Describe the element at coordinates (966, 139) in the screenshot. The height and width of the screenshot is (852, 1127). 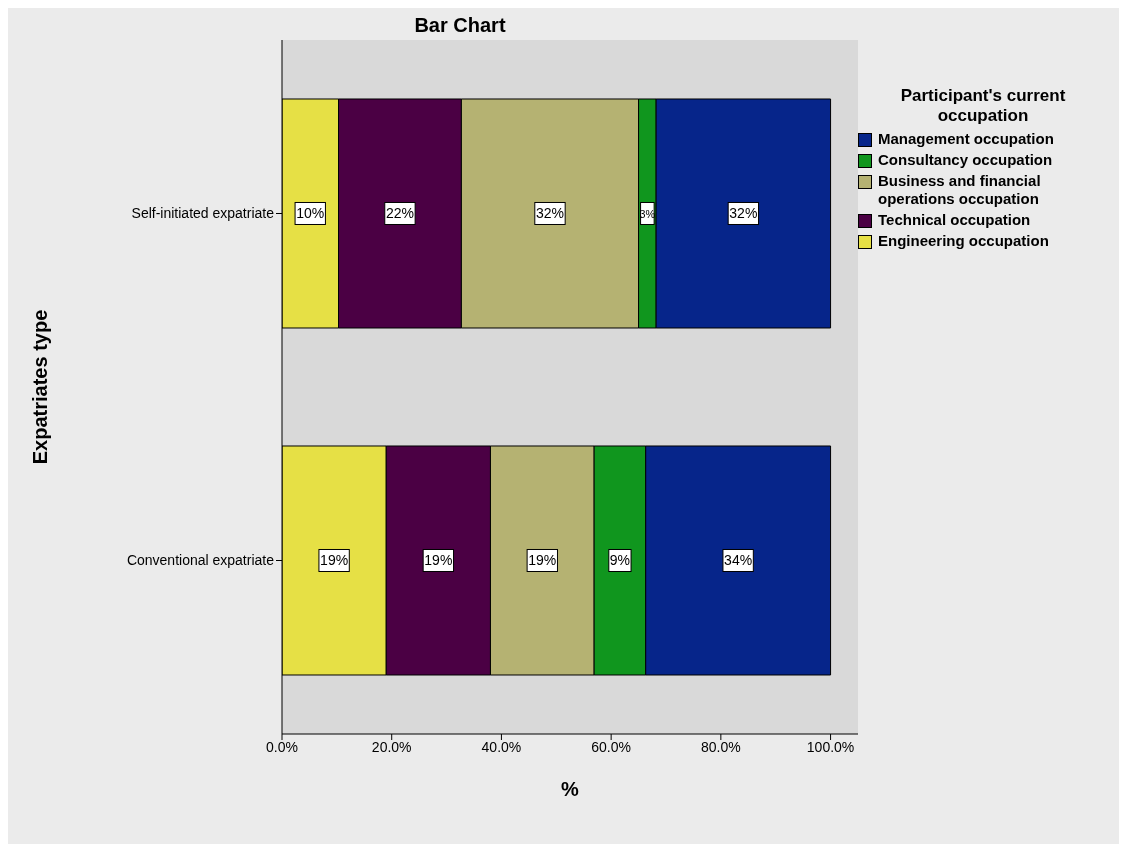
I see `legend-label: Management occupation` at that location.